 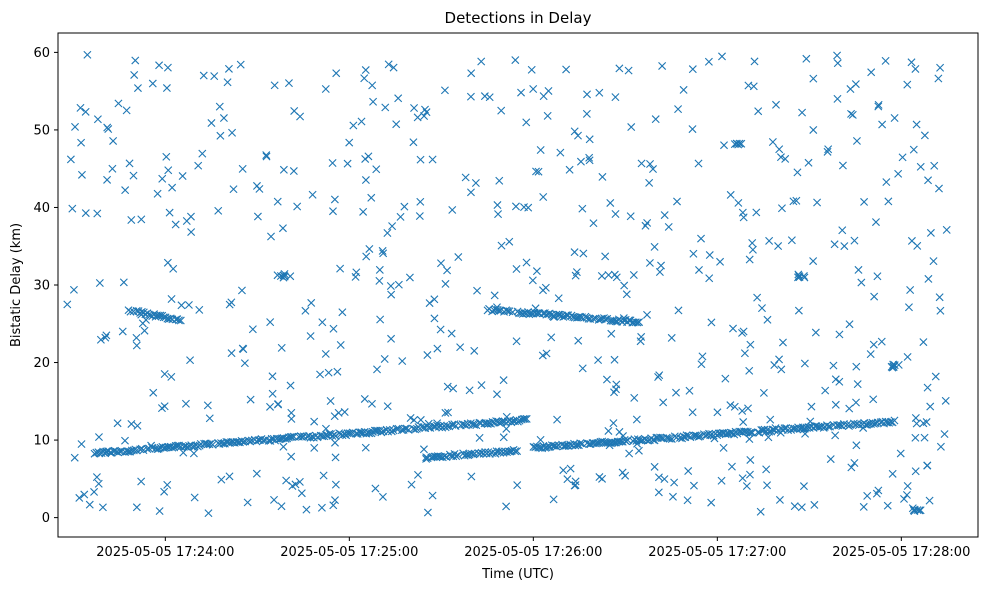 What do you see at coordinates (41, 363) in the screenshot?
I see `y-tick-label: 20` at bounding box center [41, 363].